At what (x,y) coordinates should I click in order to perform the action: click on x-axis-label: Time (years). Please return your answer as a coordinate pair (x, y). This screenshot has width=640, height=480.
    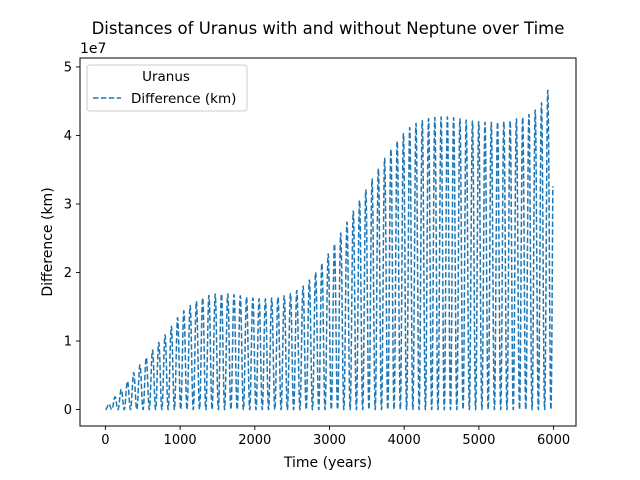
    Looking at the image, I should click on (327, 463).